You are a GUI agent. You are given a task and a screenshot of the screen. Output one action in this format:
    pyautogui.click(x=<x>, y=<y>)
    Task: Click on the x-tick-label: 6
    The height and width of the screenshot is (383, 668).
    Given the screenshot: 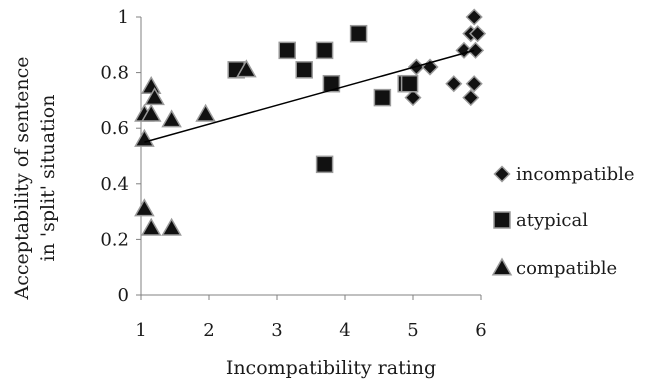 What is the action you would take?
    pyautogui.click(x=480, y=330)
    